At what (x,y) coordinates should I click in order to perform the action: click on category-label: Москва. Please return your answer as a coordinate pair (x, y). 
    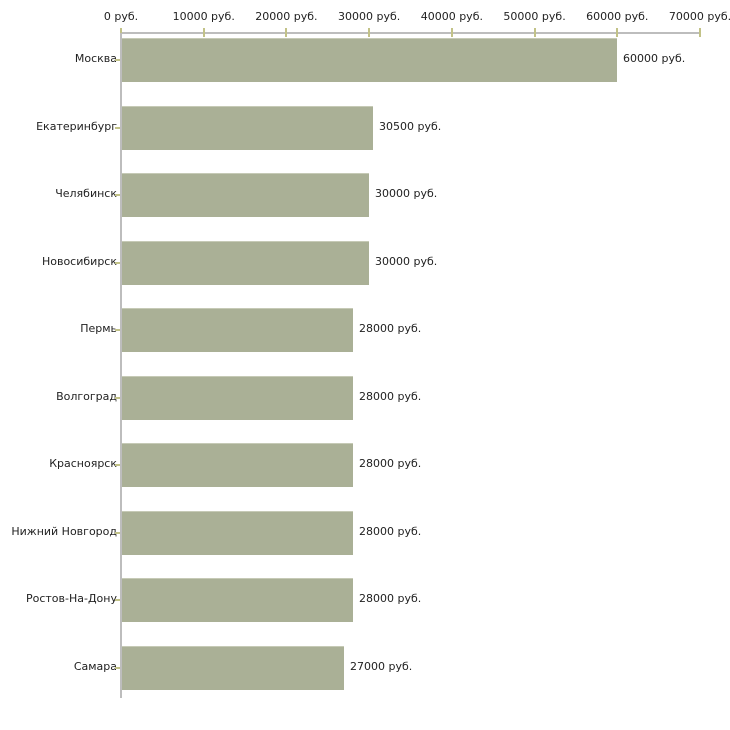
    Looking at the image, I should click on (95, 58).